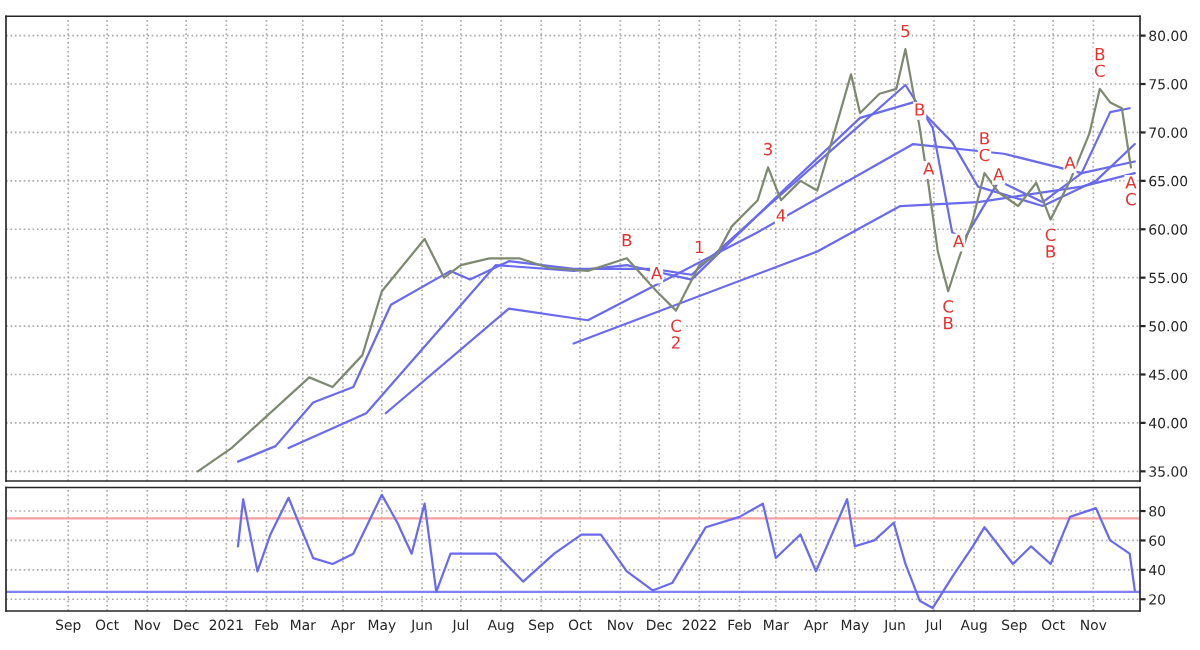  I want to click on annotation: 2, so click(675, 342).